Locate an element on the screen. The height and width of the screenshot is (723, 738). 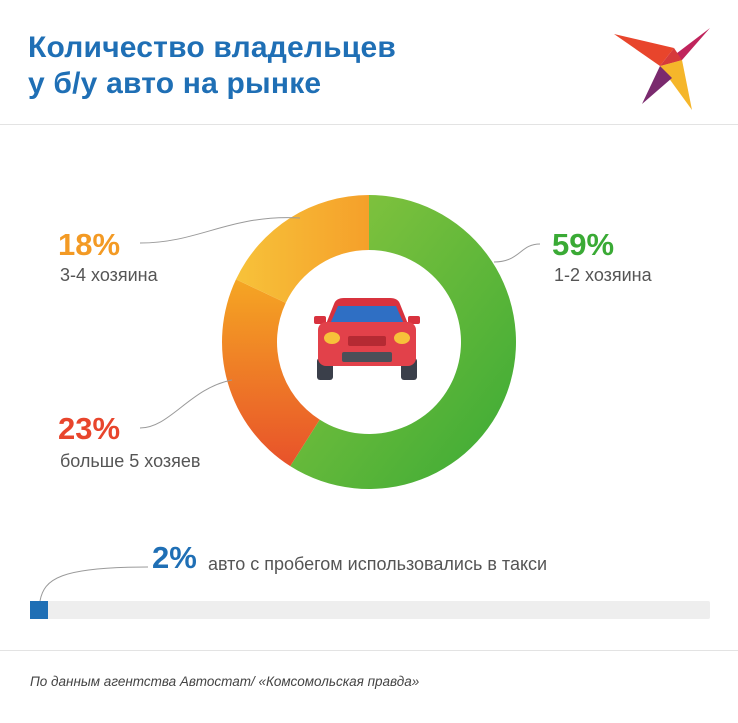
slice-label-category-1: больше 5 хозяев is located at coordinates (130, 461).